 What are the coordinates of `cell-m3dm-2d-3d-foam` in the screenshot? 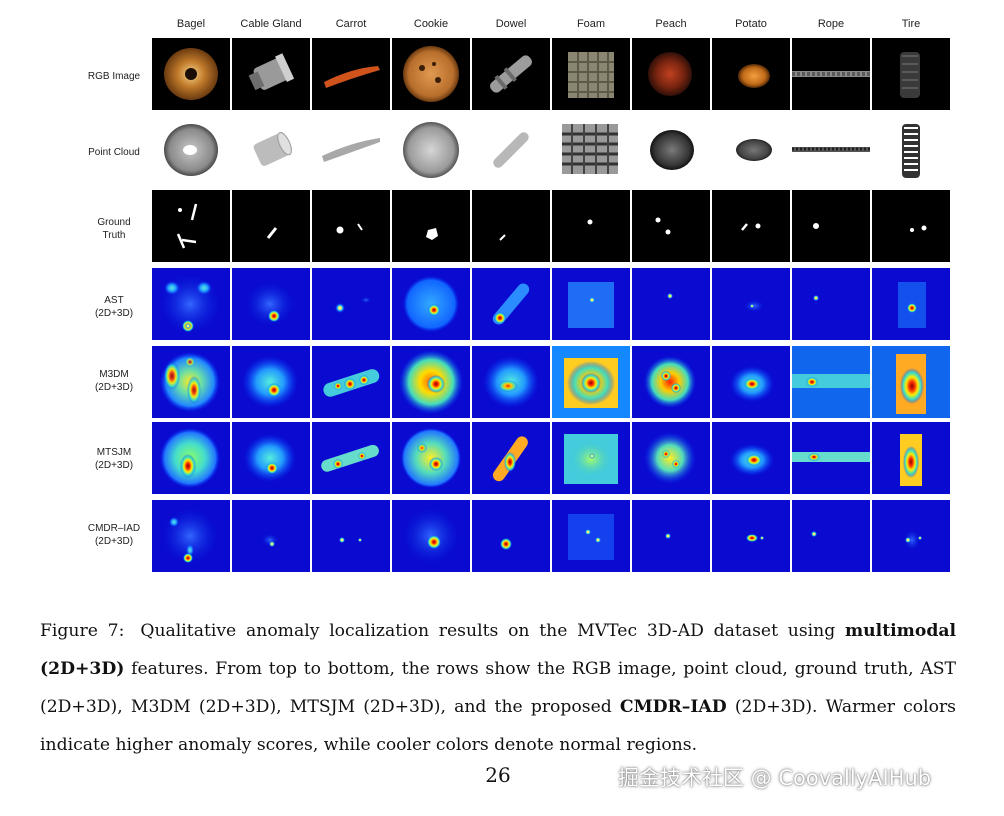 It's located at (591, 382).